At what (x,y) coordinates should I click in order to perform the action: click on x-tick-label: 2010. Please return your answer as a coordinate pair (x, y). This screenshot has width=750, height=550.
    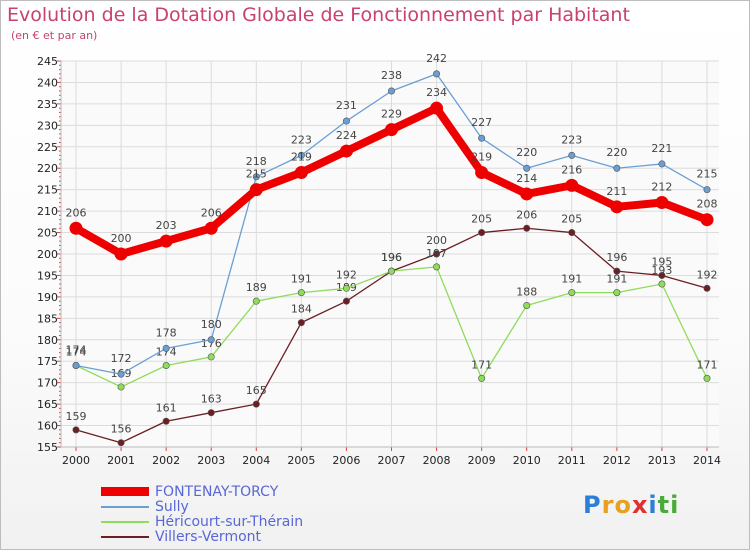
    Looking at the image, I should click on (527, 460).